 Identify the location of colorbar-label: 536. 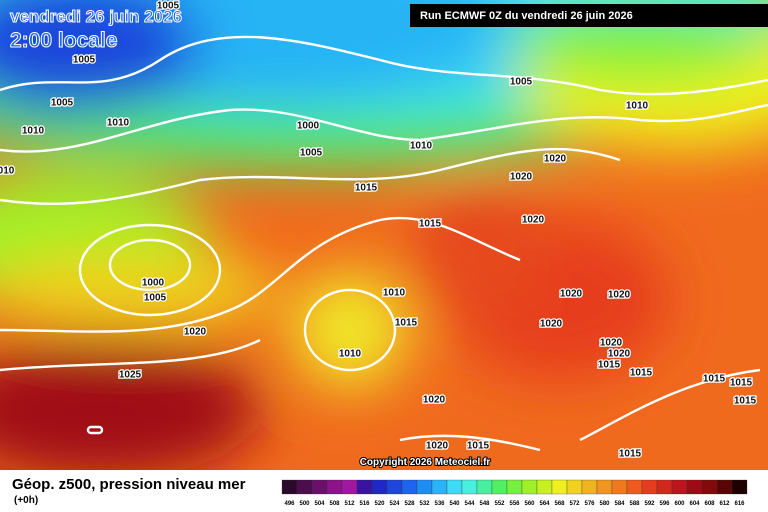
(439, 504).